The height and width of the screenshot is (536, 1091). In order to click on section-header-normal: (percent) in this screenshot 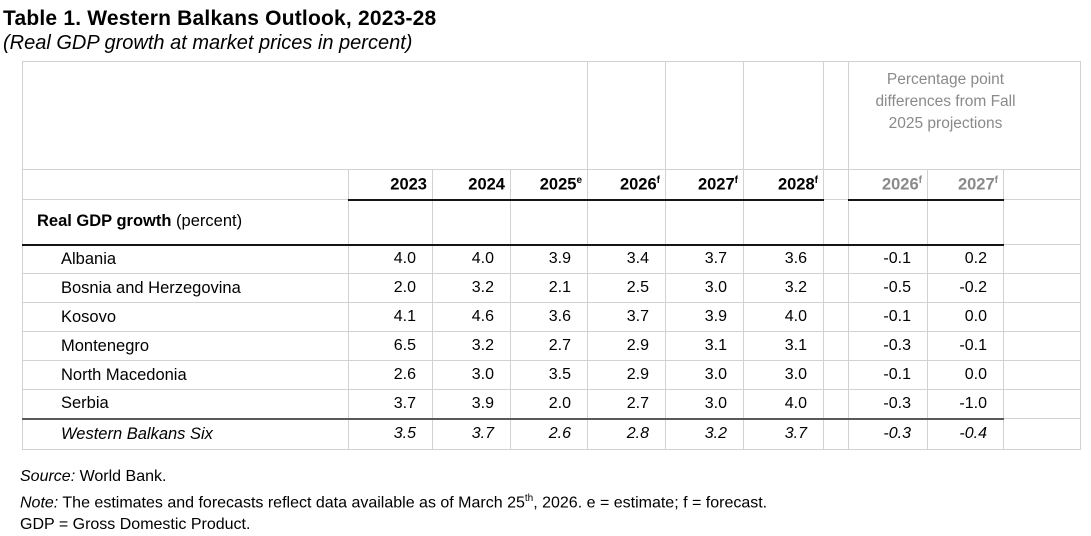, I will do `click(207, 221)`.